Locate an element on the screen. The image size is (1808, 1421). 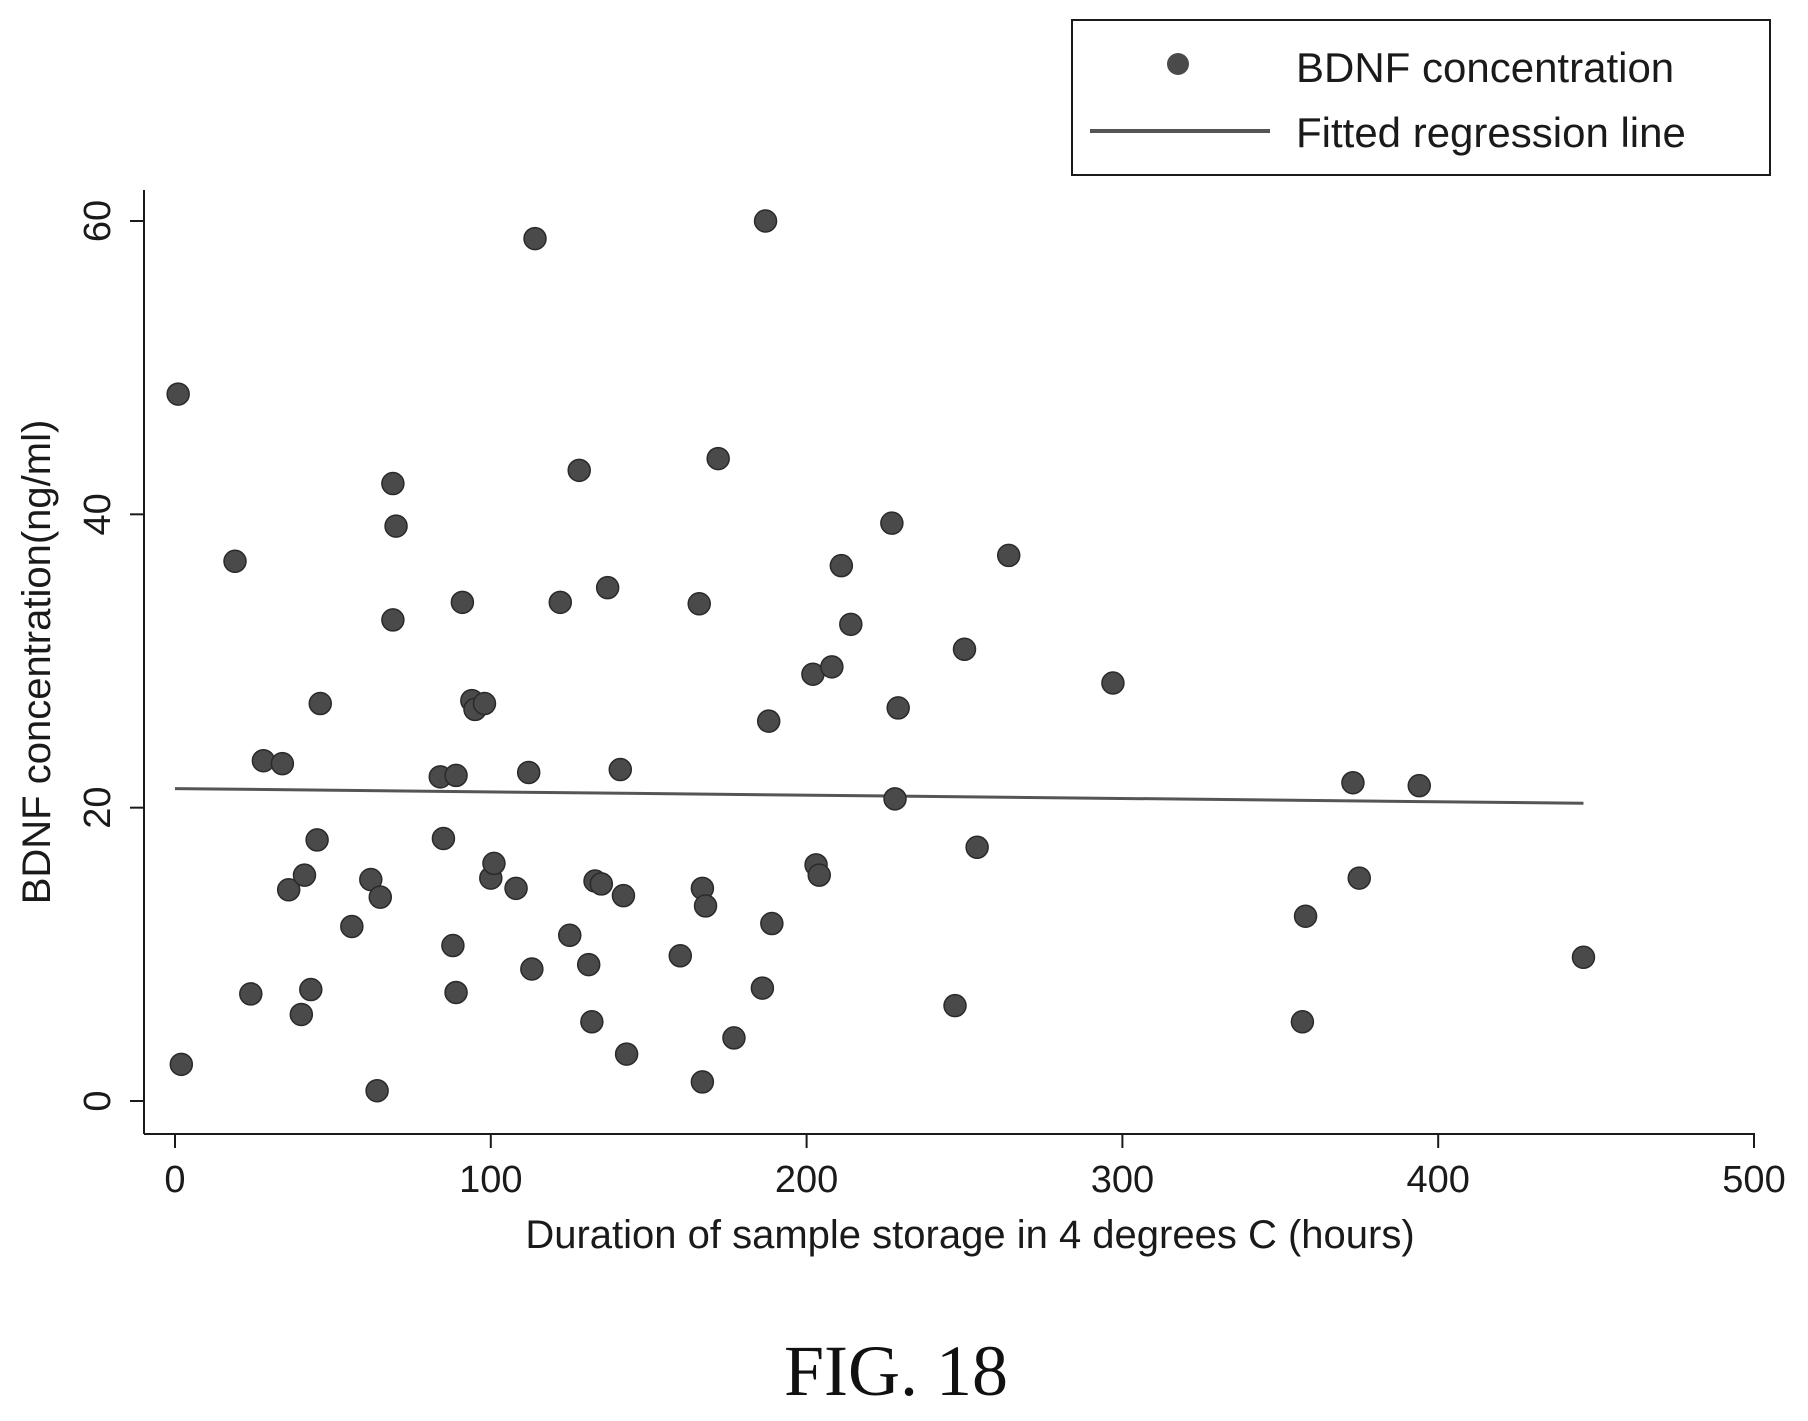
legend-label-points: BDNF concentration is located at coordinates (1485, 67).